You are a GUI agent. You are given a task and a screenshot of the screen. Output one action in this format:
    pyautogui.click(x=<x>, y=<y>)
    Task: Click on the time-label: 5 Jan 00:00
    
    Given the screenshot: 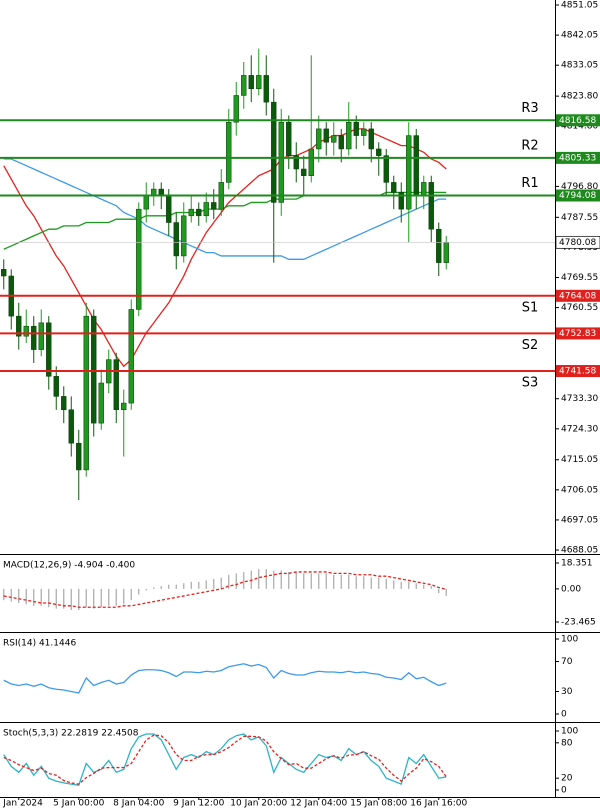 What is the action you would take?
    pyautogui.click(x=79, y=804)
    